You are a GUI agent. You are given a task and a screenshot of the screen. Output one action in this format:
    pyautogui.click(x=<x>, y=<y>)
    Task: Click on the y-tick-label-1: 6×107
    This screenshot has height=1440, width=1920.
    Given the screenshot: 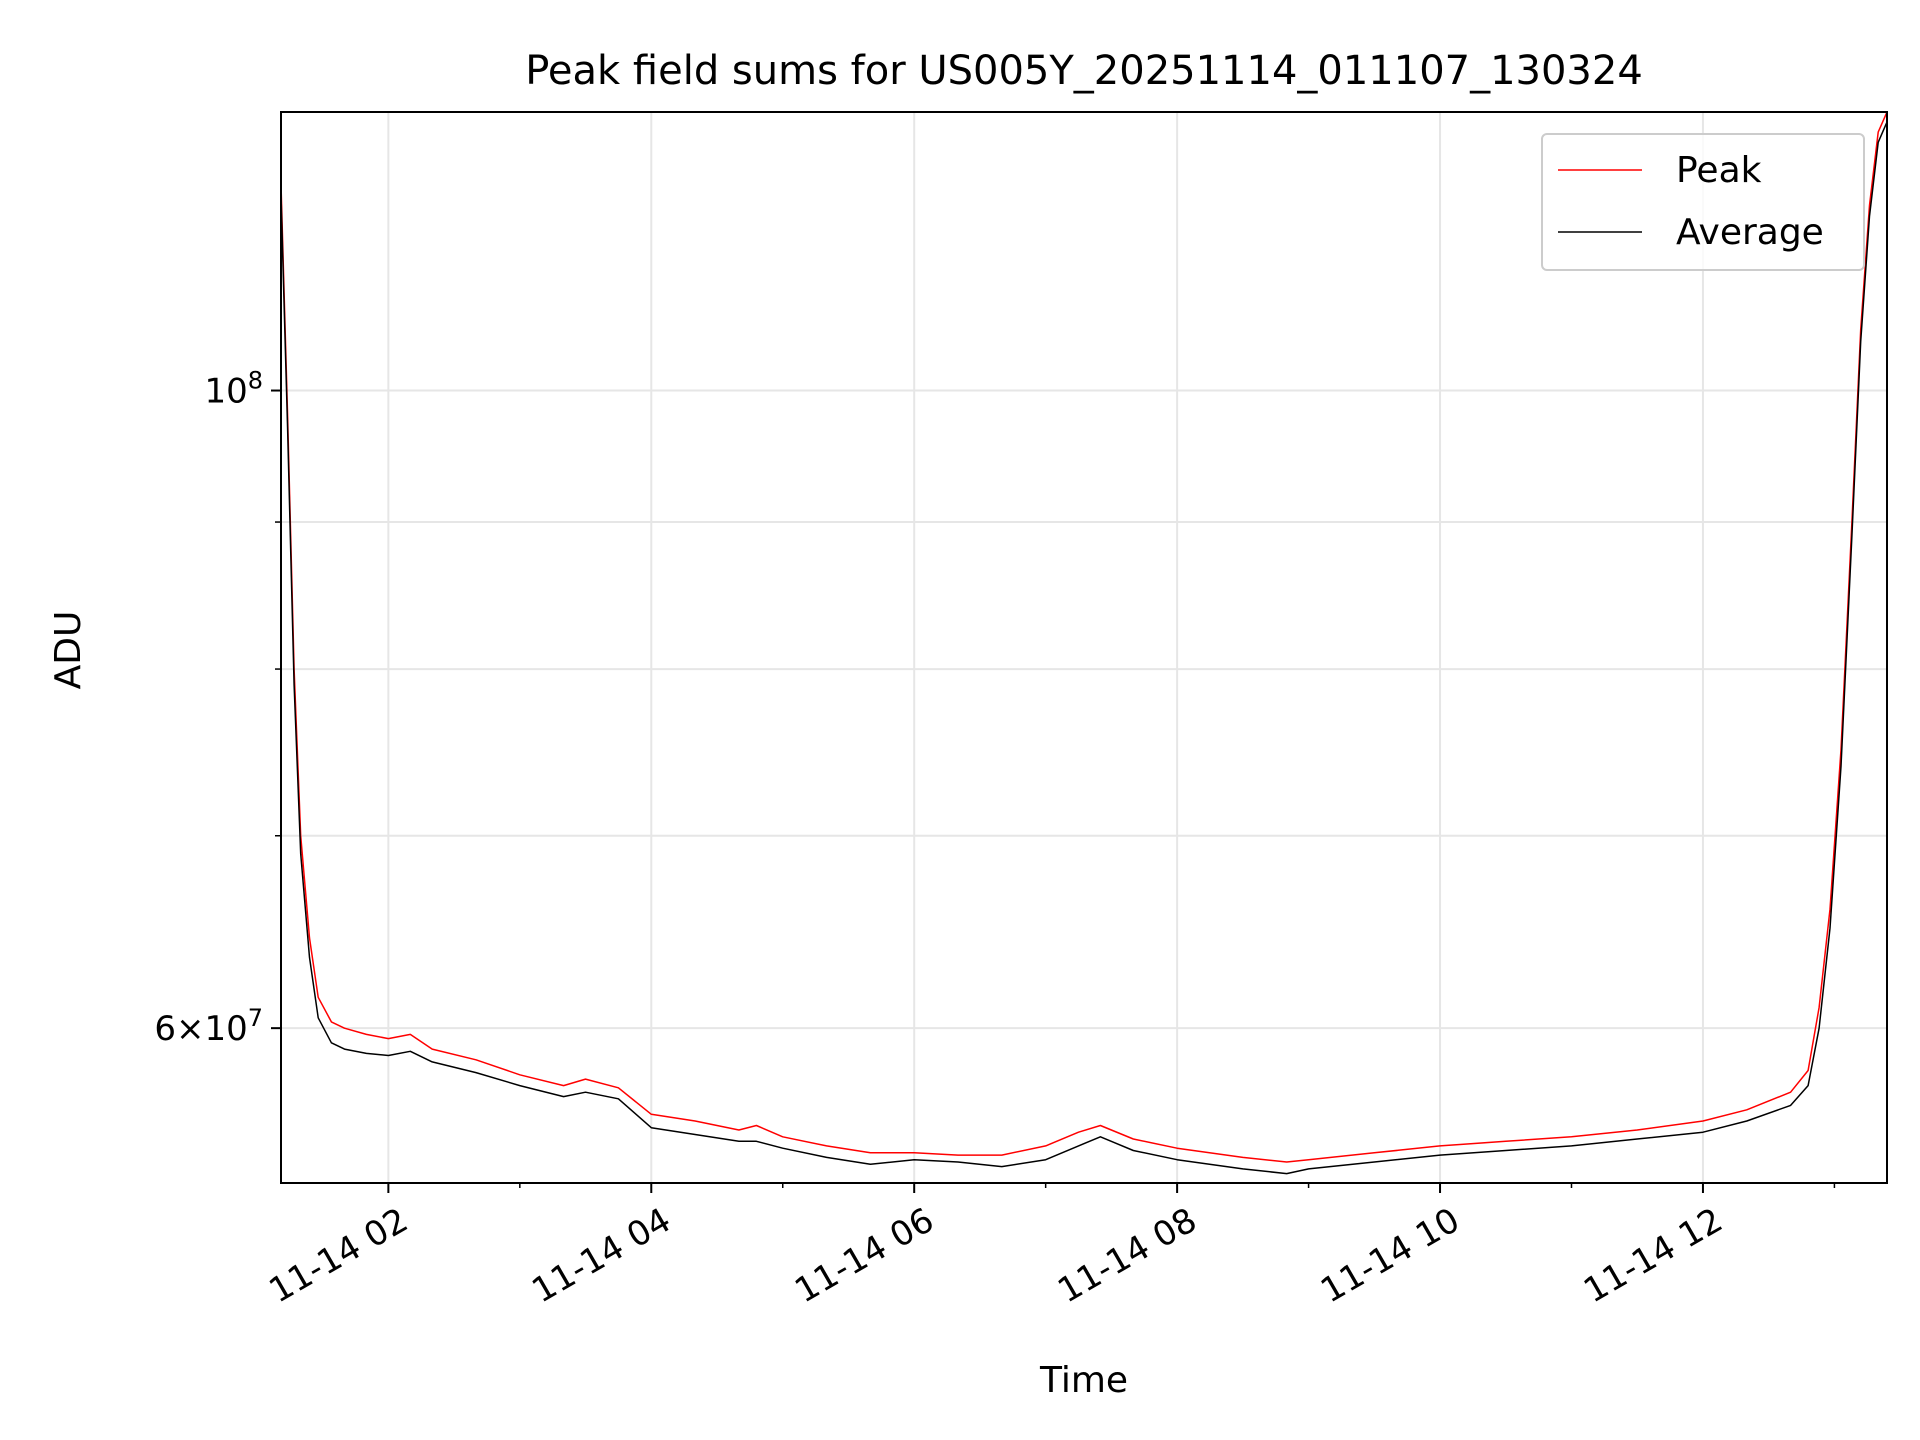 What is the action you would take?
    pyautogui.click(x=208, y=1026)
    